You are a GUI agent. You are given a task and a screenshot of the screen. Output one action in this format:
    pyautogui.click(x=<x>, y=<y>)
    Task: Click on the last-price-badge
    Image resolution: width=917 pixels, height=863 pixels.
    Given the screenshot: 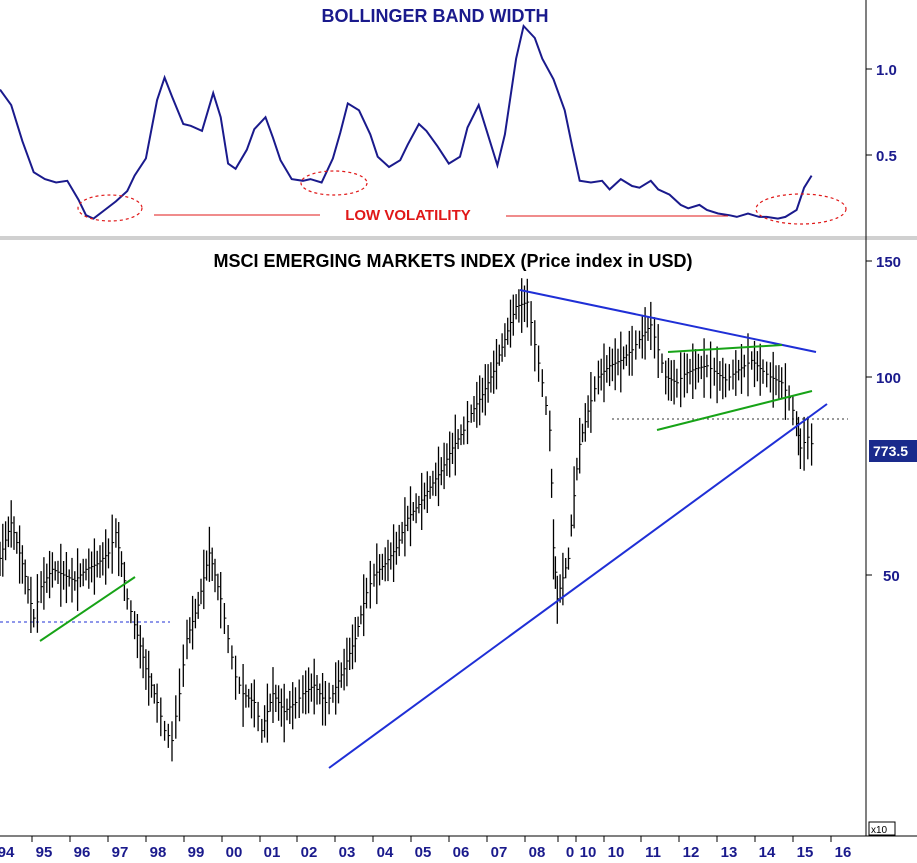 What is the action you would take?
    pyautogui.click(x=893, y=451)
    